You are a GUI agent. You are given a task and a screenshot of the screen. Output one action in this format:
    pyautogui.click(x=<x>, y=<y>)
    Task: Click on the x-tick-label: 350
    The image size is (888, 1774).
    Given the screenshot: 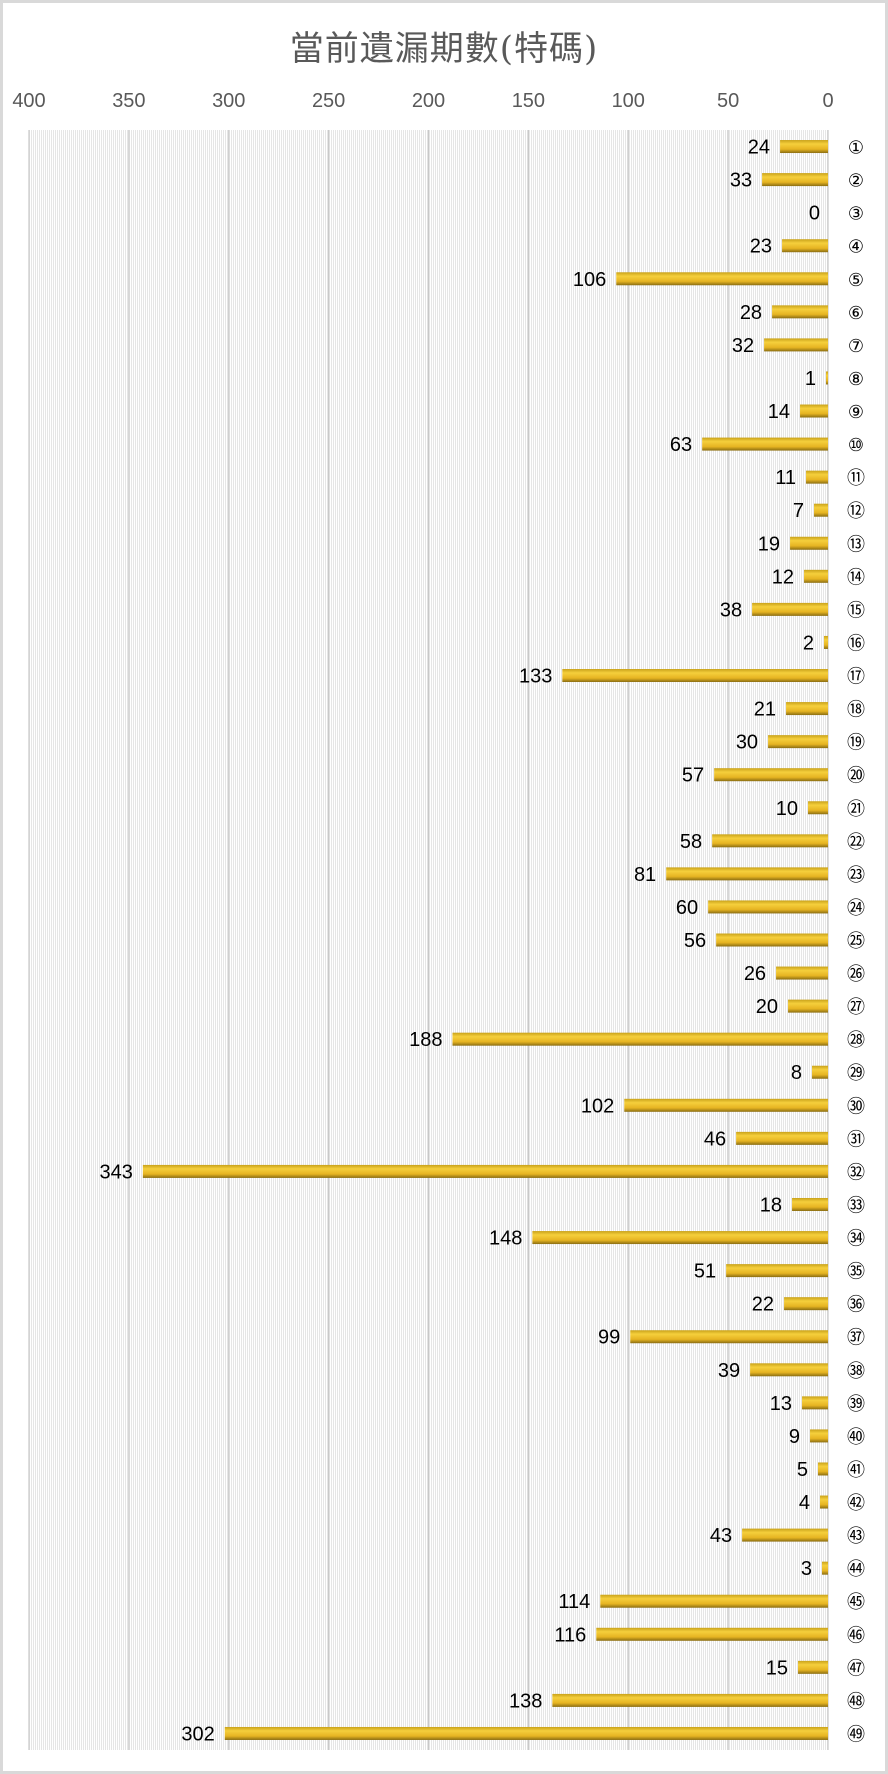 What is the action you would take?
    pyautogui.click(x=128, y=101)
    